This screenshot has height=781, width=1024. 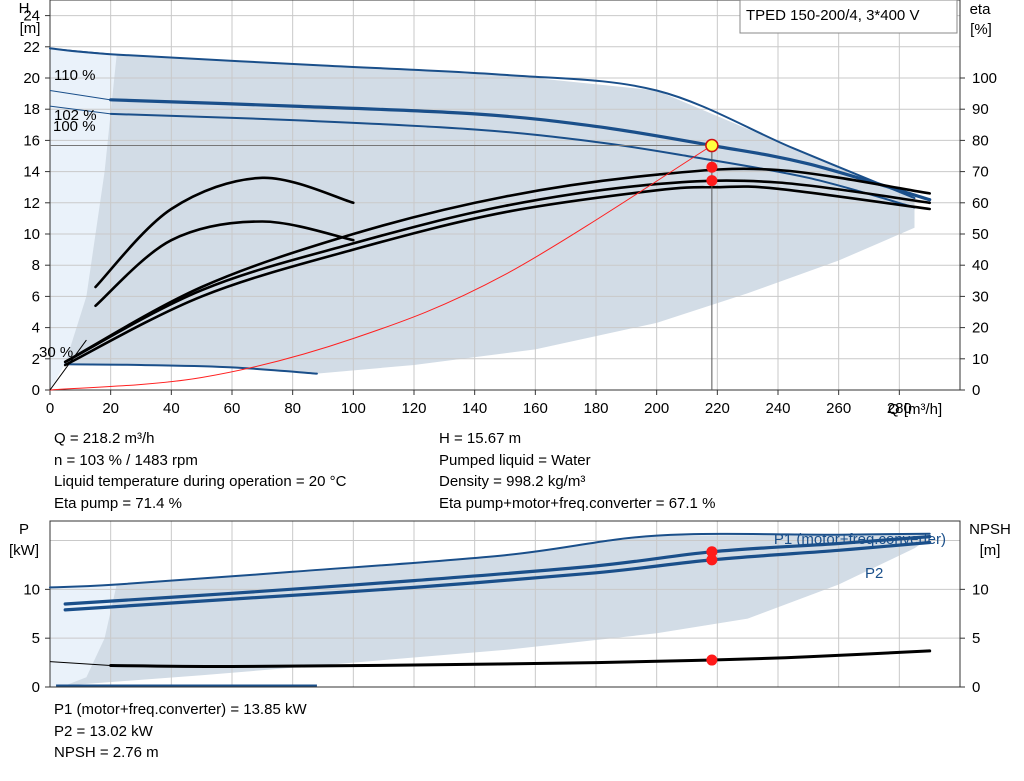 I want to click on eta-axis-title: eta, so click(x=981, y=9).